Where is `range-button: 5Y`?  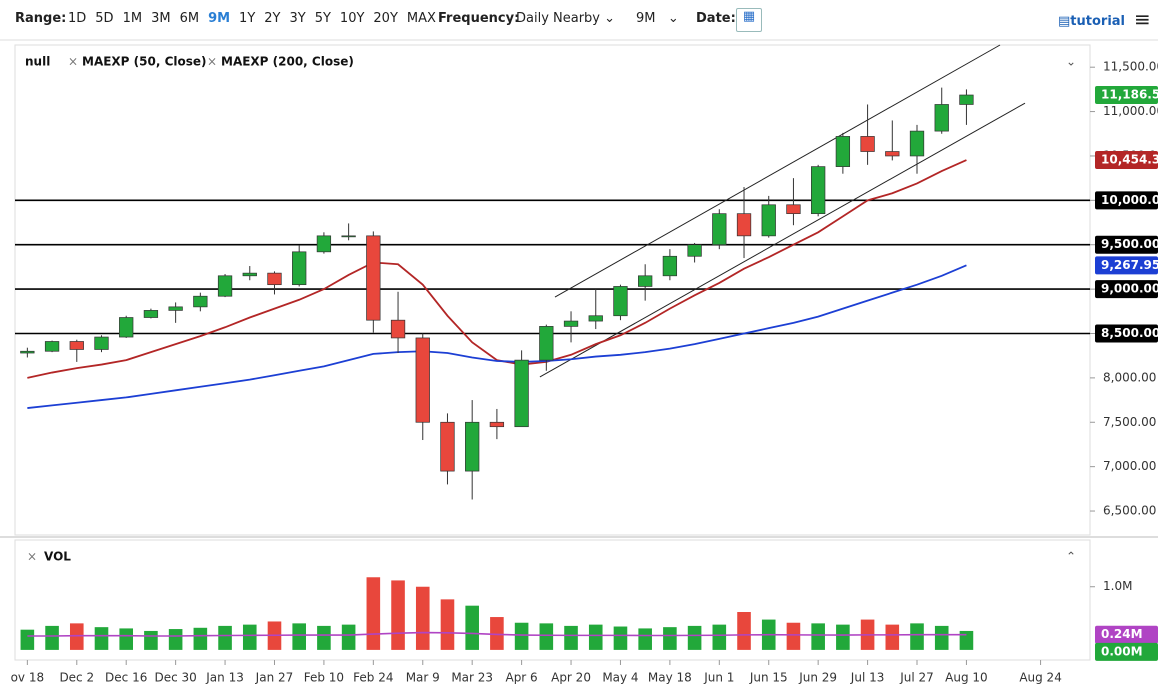
range-button: 5Y is located at coordinates (322, 18).